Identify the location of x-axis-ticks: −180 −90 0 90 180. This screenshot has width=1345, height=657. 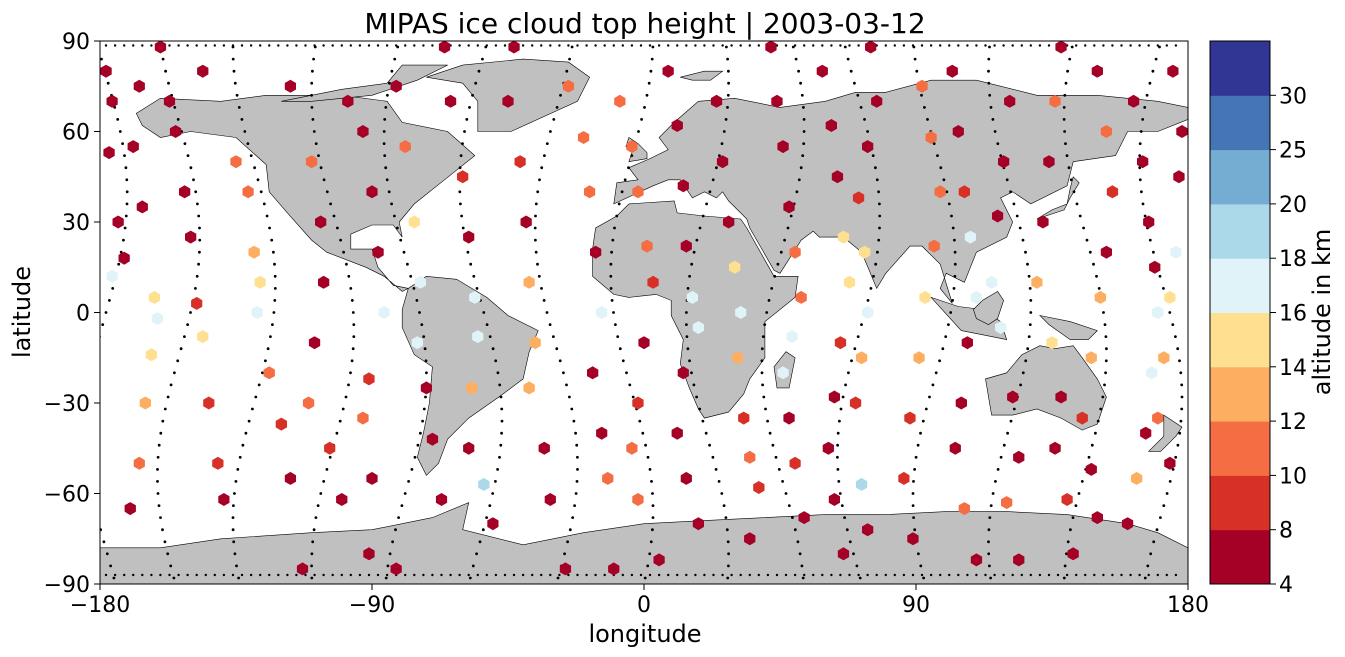
(639, 601).